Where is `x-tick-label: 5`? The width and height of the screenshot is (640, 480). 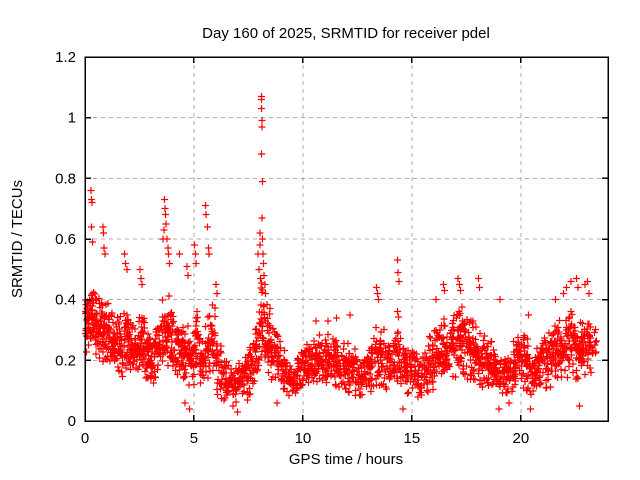 x-tick-label: 5 is located at coordinates (194, 438).